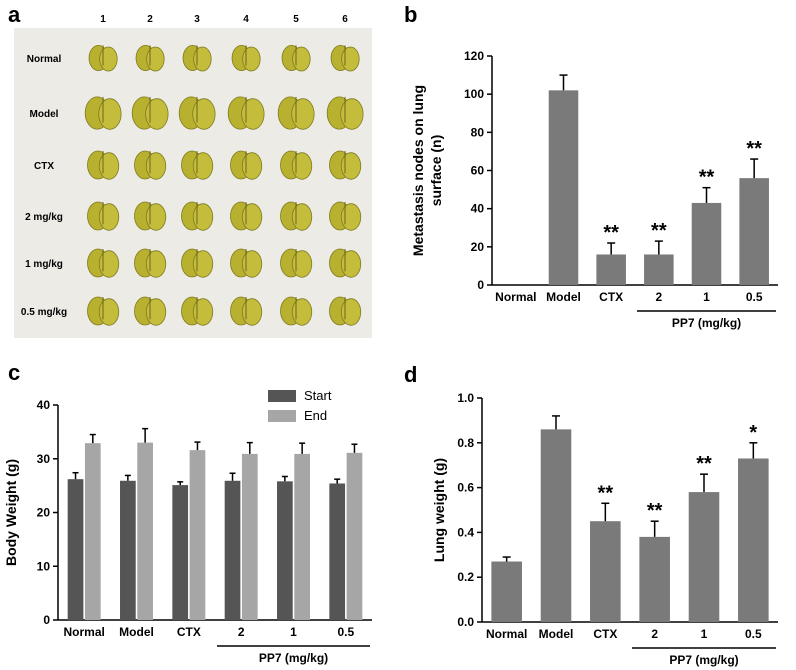  Describe the element at coordinates (197, 19) in the screenshot. I see `photo-column-label: 3` at that location.